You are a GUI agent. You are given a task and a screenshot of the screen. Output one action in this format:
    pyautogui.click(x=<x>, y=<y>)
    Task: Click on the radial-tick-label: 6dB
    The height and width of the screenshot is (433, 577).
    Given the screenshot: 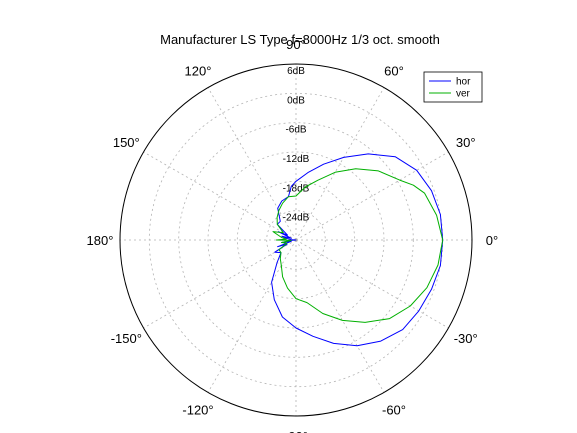 What is the action you would take?
    pyautogui.click(x=296, y=71)
    